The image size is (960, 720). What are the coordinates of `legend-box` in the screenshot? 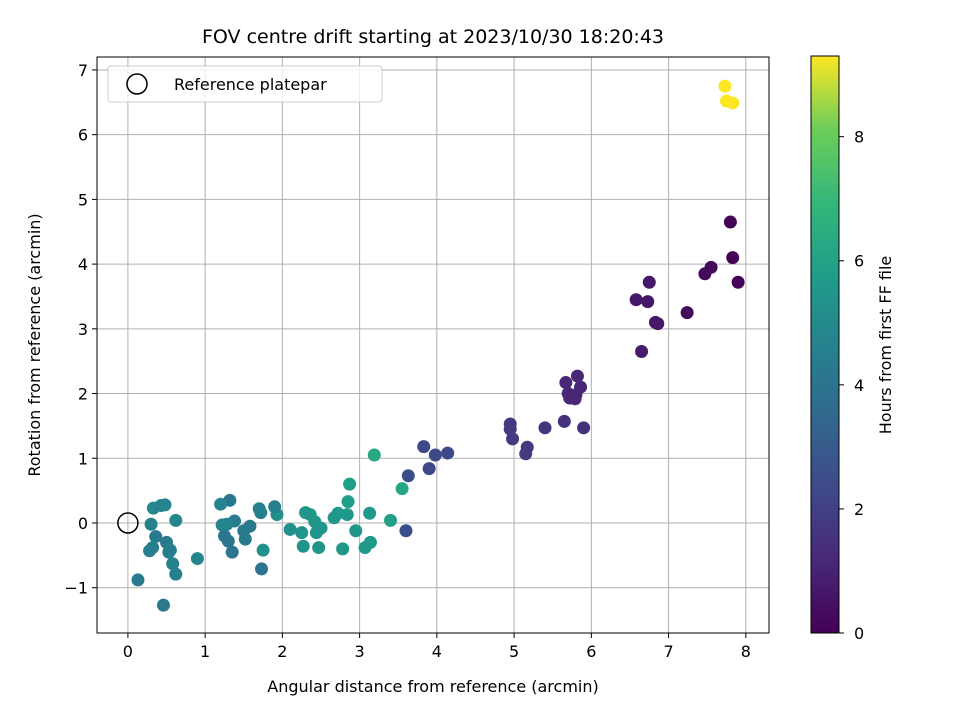 It's located at (245, 84).